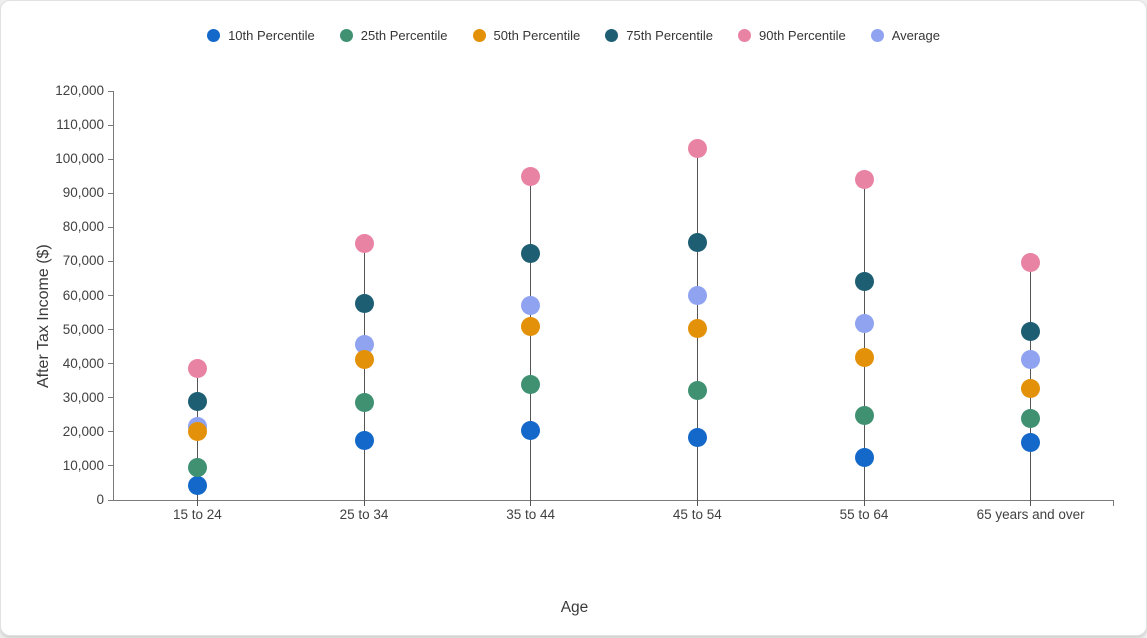 Image resolution: width=1147 pixels, height=638 pixels. I want to click on legend-label: 25th Percentile, so click(404, 35).